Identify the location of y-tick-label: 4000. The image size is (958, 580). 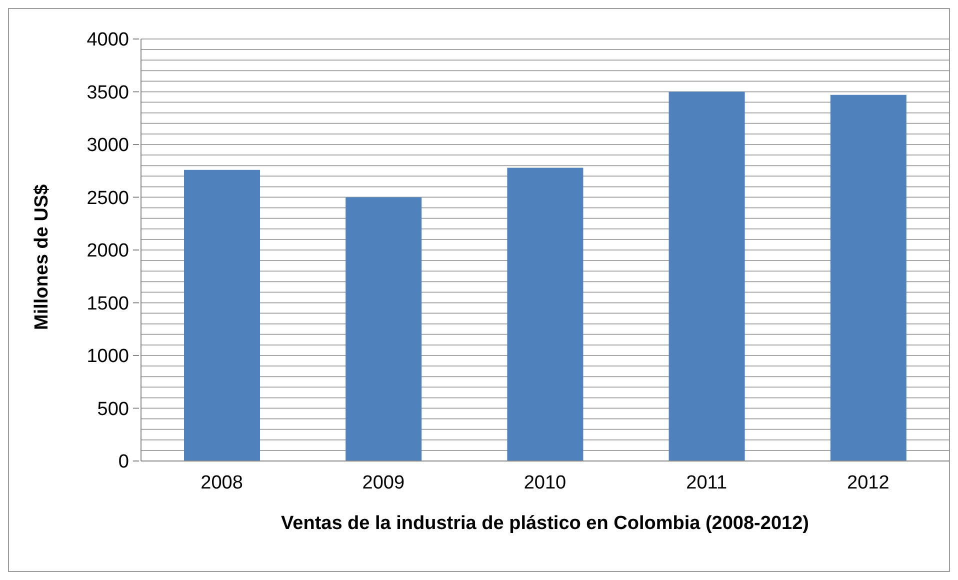
(107, 40).